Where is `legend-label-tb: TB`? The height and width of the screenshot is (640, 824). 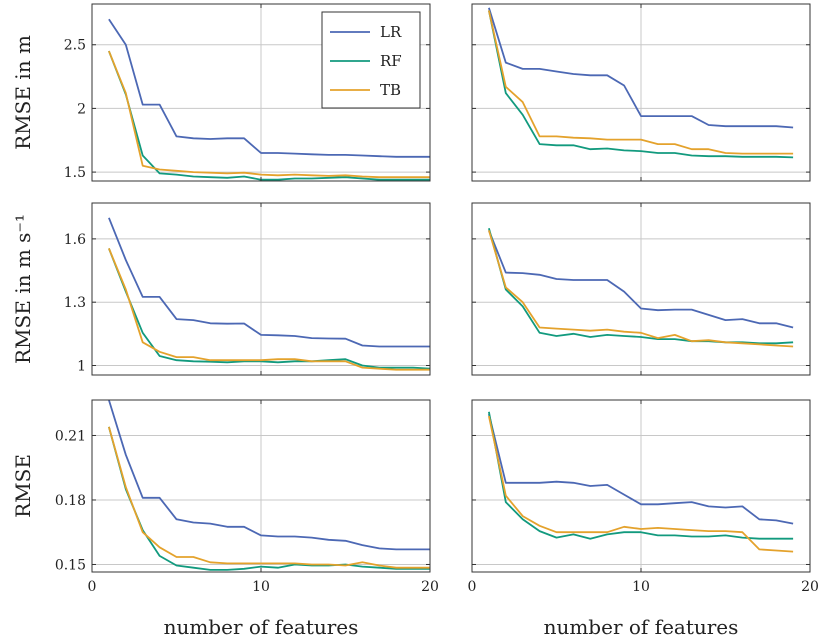 legend-label-tb: TB is located at coordinates (390, 90).